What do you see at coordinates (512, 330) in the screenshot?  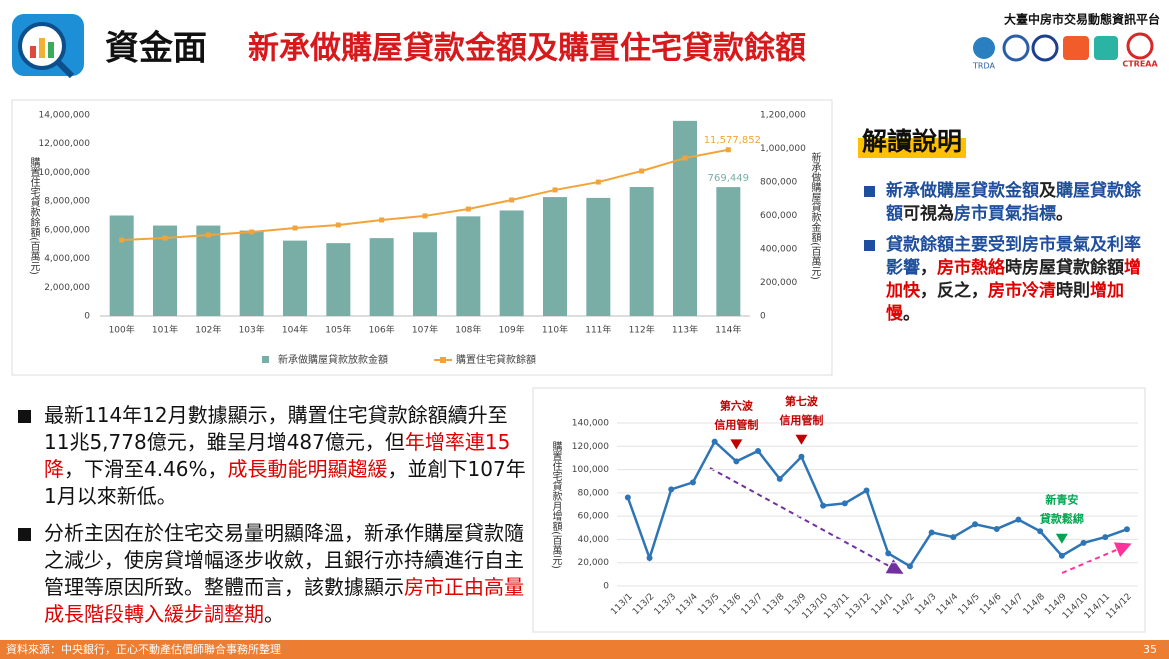 I see `x-tick-label: 109年` at bounding box center [512, 330].